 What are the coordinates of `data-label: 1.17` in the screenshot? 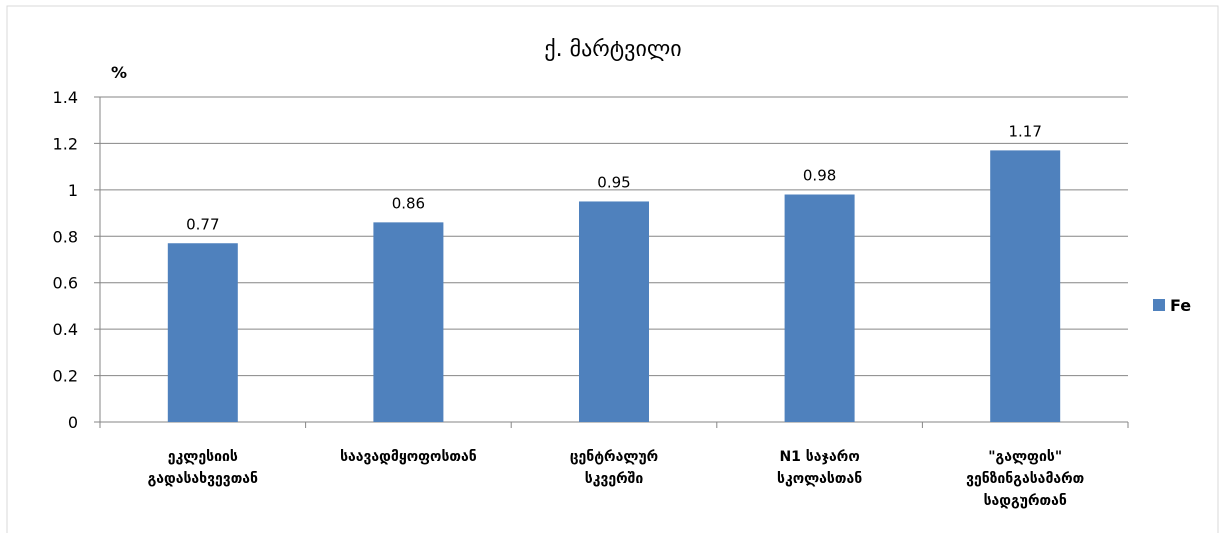 It's located at (1024, 131).